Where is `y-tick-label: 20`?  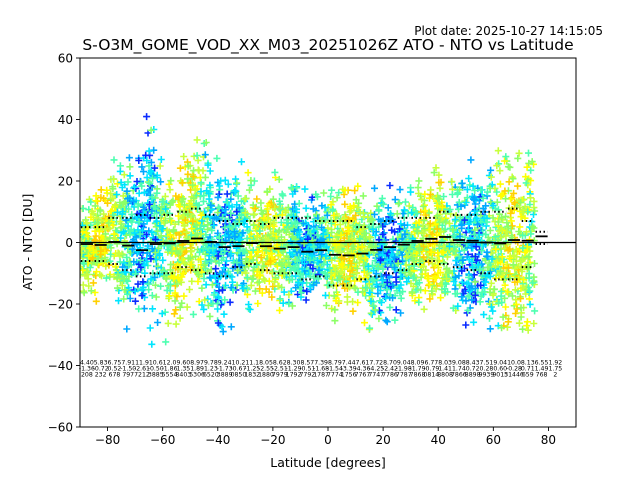 y-tick-label: 20 is located at coordinates (65, 182).